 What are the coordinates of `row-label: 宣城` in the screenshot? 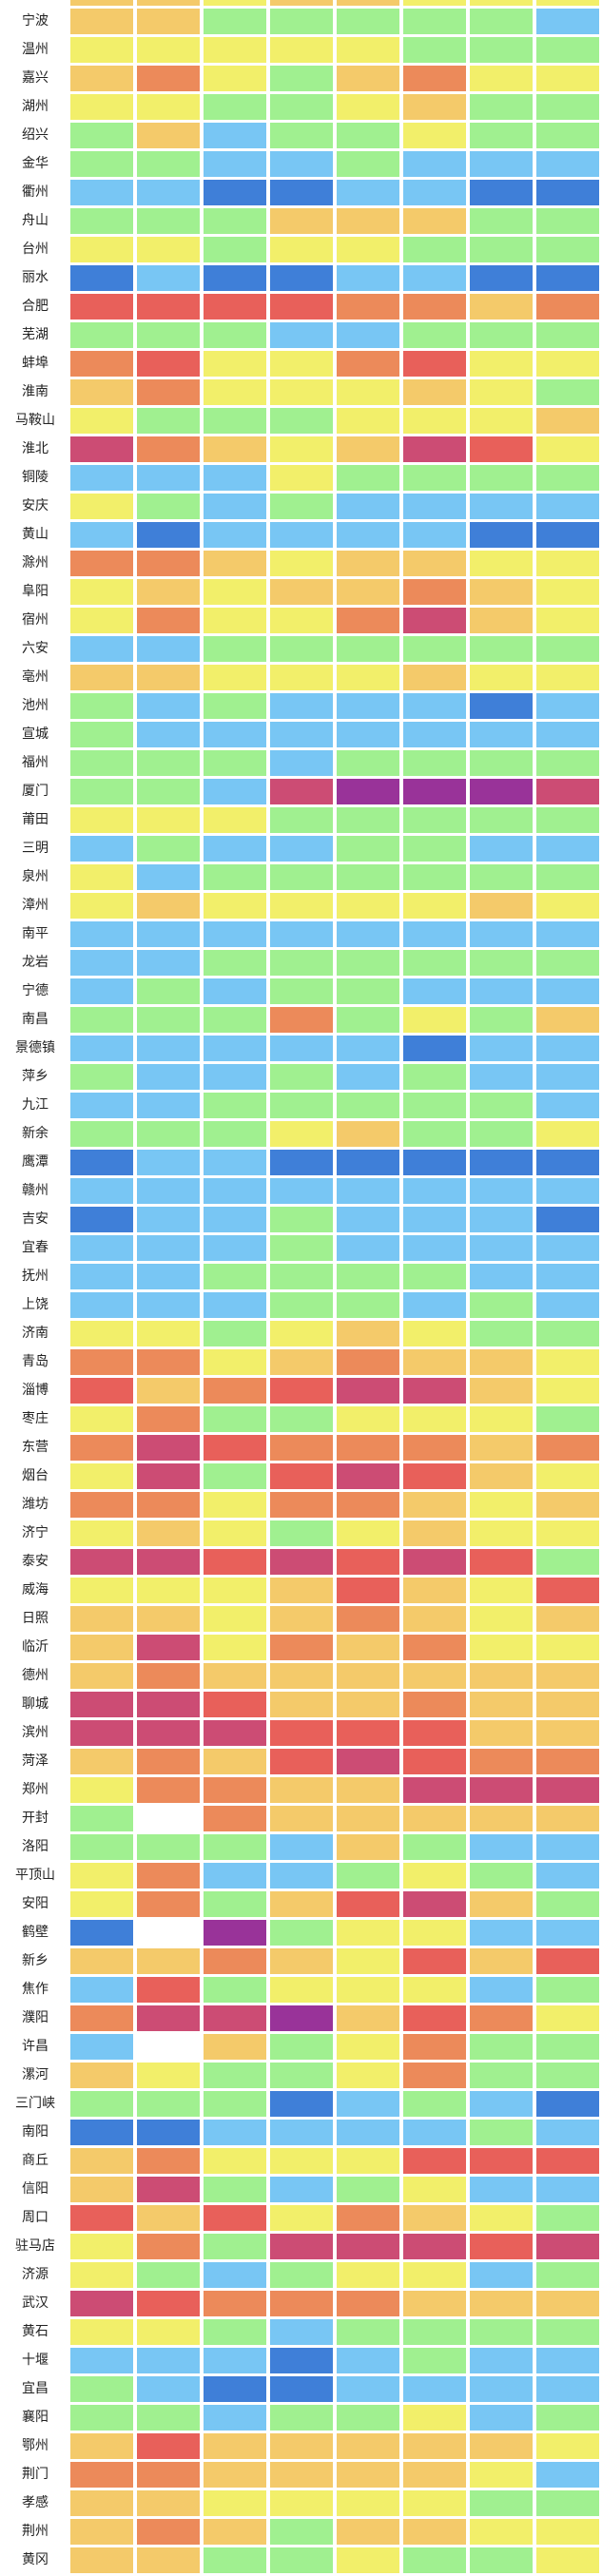 It's located at (36, 734).